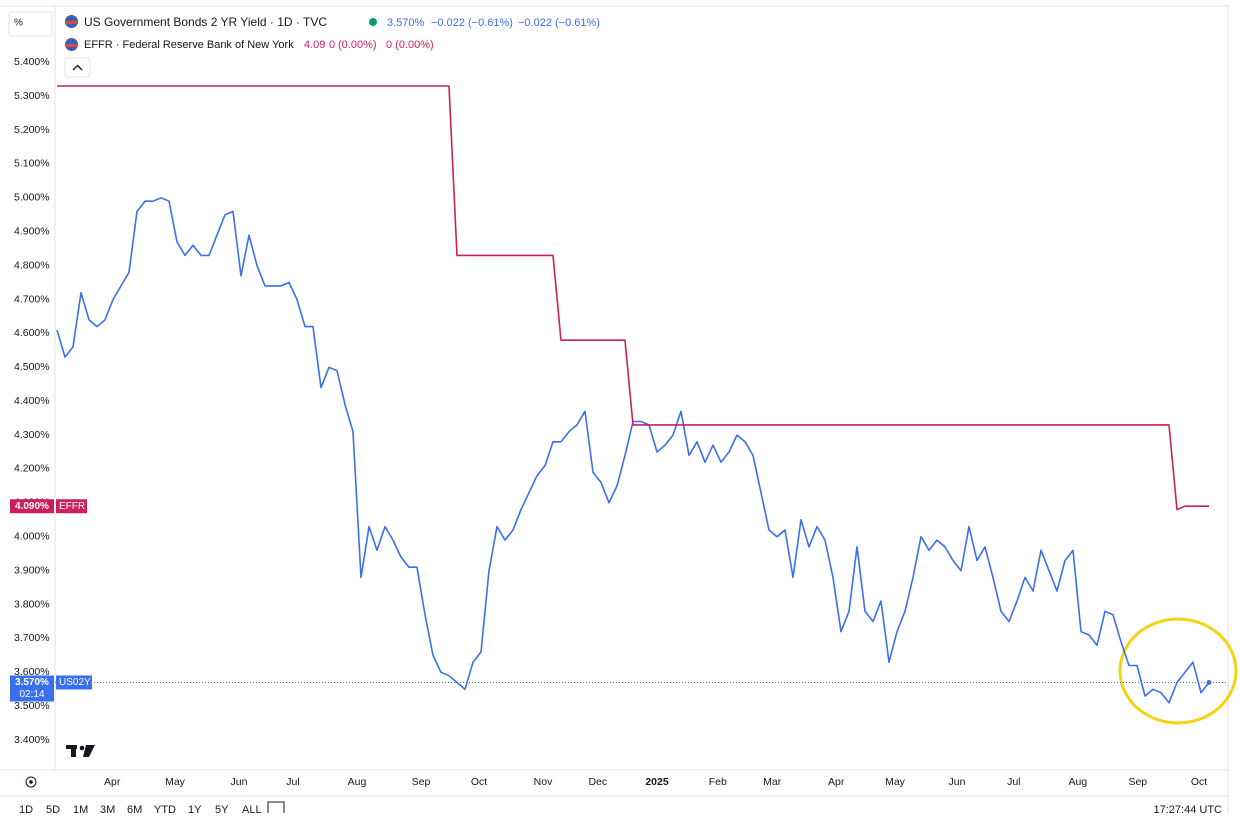 This screenshot has width=1240, height=818. What do you see at coordinates (18, 23) in the screenshot?
I see `axis-unit: %` at bounding box center [18, 23].